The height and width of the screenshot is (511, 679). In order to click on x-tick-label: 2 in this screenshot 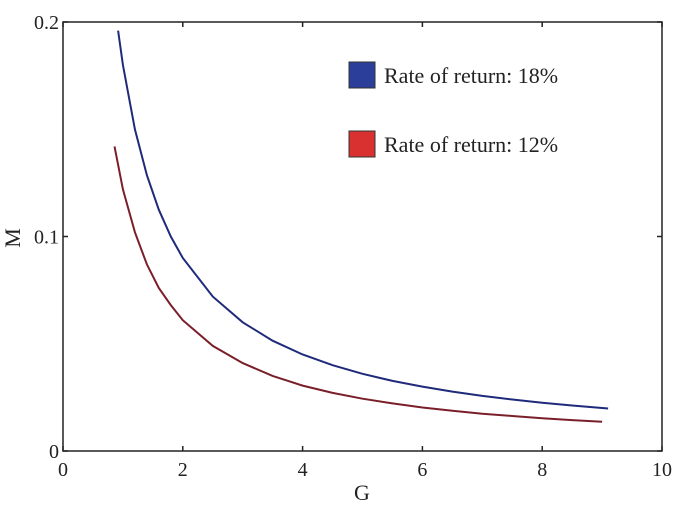, I will do `click(183, 470)`.